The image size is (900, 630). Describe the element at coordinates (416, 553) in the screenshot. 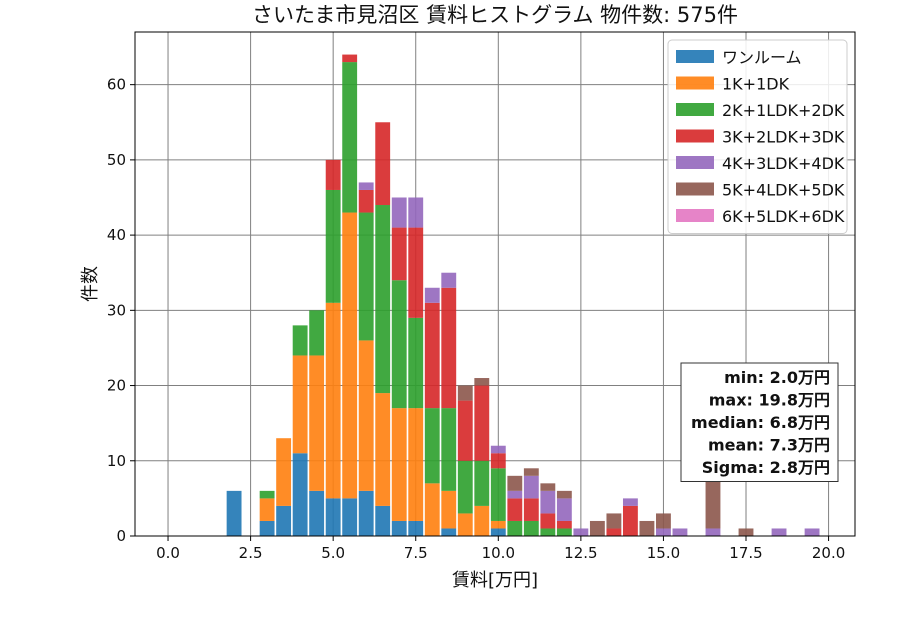

I see `x-tick-label: 7.5` at that location.